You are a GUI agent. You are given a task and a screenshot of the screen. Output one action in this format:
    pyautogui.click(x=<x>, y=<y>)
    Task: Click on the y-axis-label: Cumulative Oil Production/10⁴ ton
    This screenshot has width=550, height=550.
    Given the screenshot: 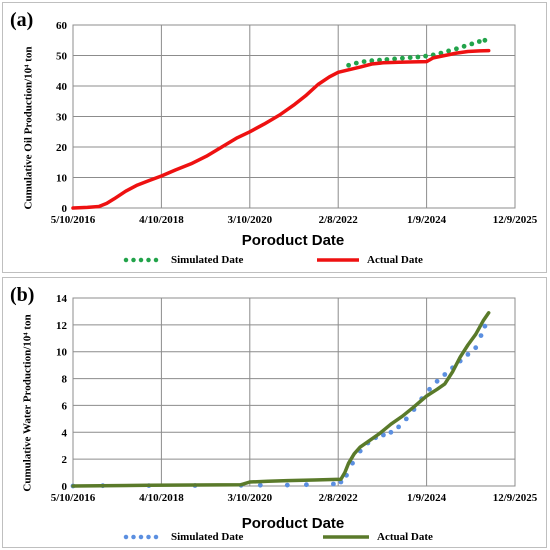 What is the action you would take?
    pyautogui.click(x=28, y=128)
    